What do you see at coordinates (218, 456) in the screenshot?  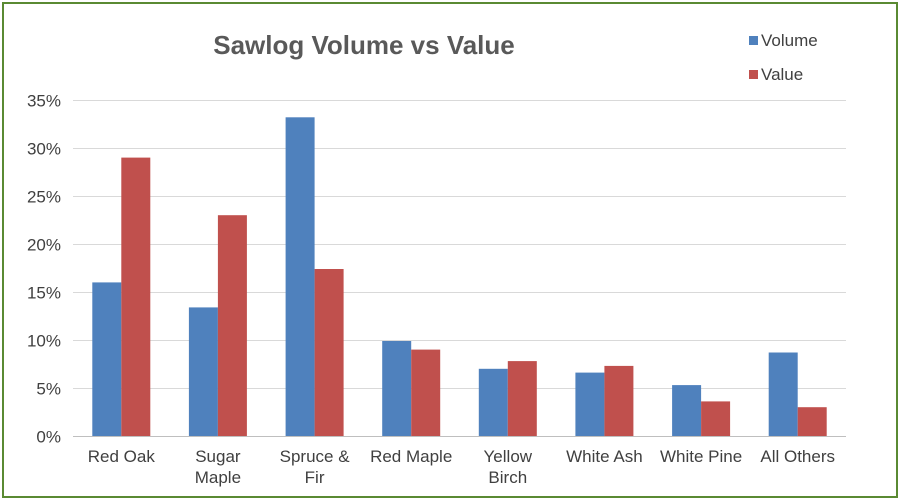 I see `x-tick-label: Sugar` at bounding box center [218, 456].